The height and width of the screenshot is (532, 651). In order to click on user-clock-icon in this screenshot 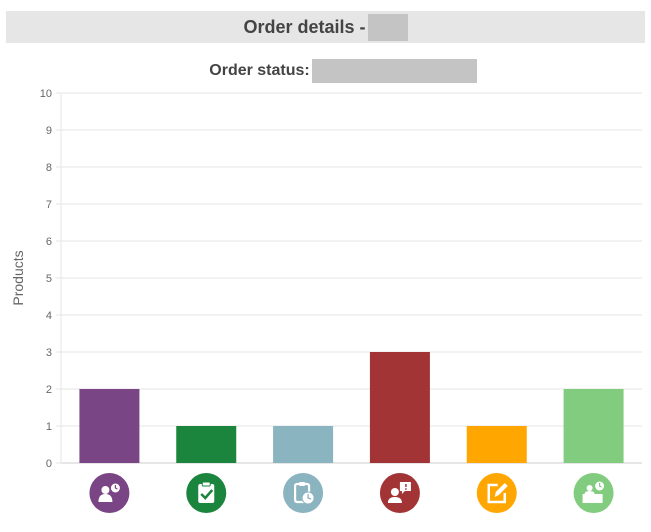, I will do `click(109, 493)`.